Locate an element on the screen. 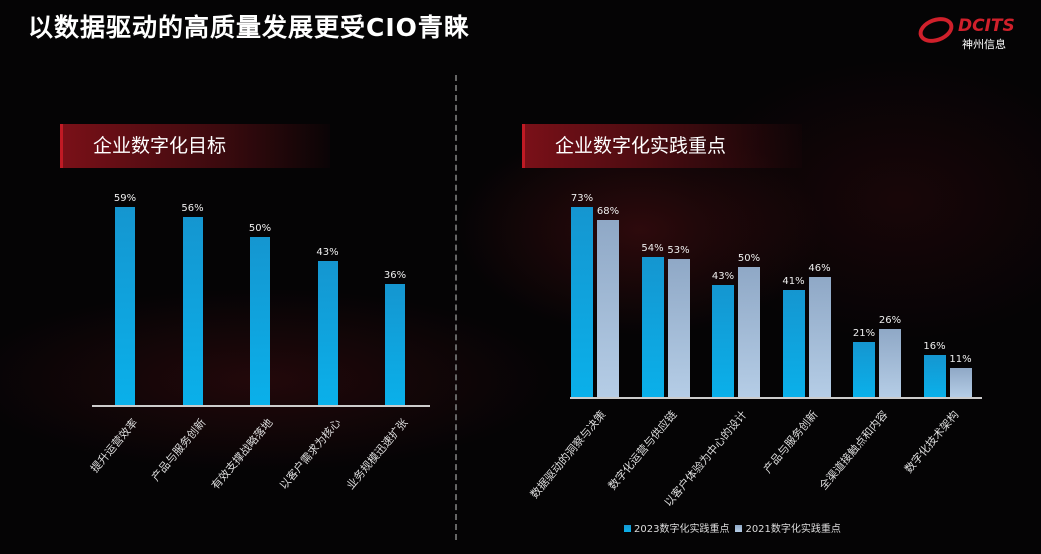 This screenshot has width=1041, height=554. logo-name: 神州信息 is located at coordinates (984, 44).